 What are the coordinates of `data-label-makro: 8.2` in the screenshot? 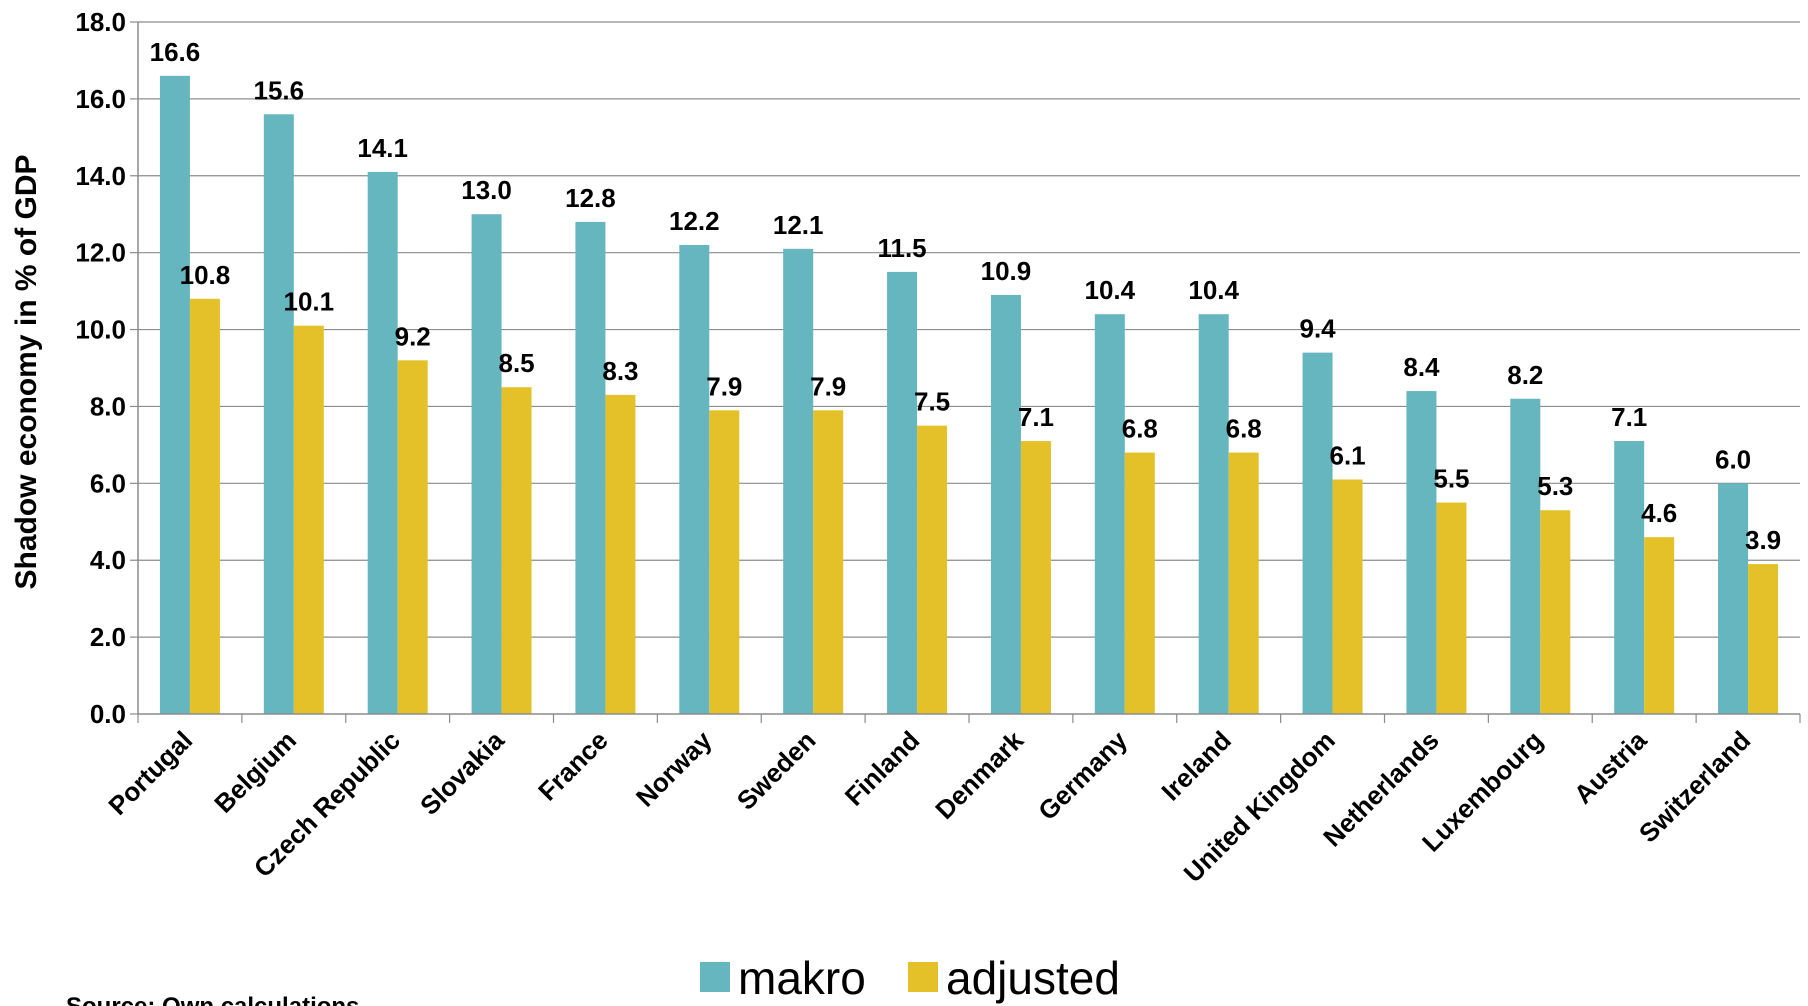 It's located at (1525, 375).